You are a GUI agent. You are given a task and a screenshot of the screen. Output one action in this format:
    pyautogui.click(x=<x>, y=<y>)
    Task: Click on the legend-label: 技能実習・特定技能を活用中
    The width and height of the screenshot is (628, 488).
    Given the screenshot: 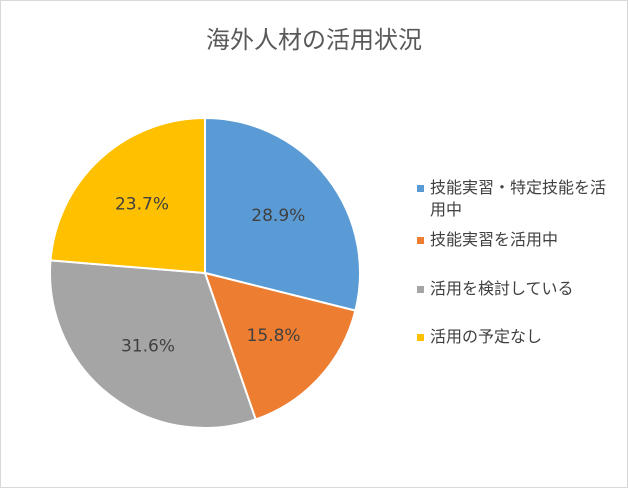 What is the action you would take?
    pyautogui.click(x=518, y=198)
    